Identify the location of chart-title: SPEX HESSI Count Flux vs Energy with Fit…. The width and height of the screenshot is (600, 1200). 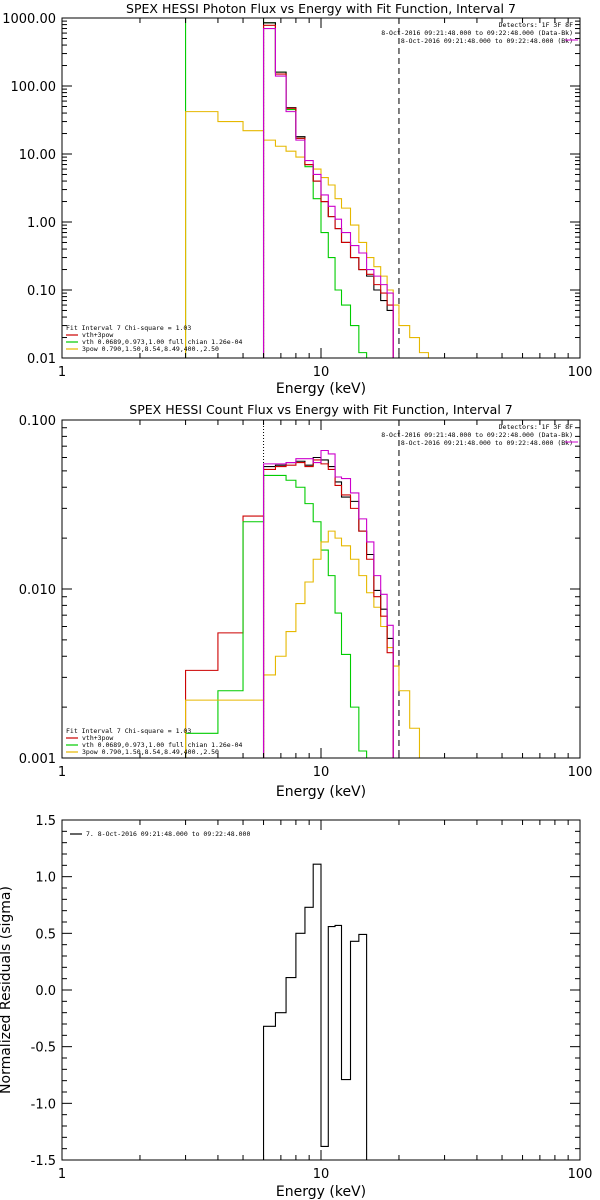
(320, 409).